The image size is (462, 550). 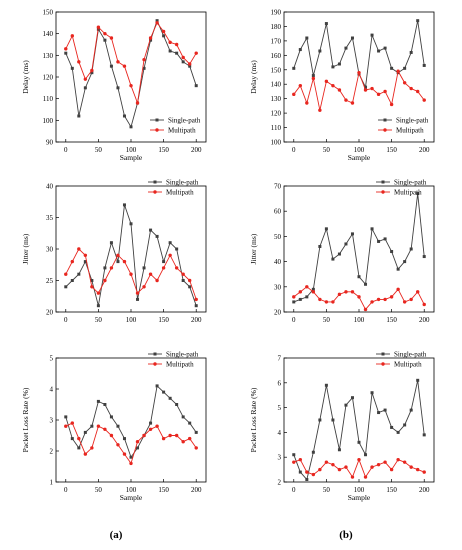 I want to click on x-tick-label: 50, so click(x=327, y=490).